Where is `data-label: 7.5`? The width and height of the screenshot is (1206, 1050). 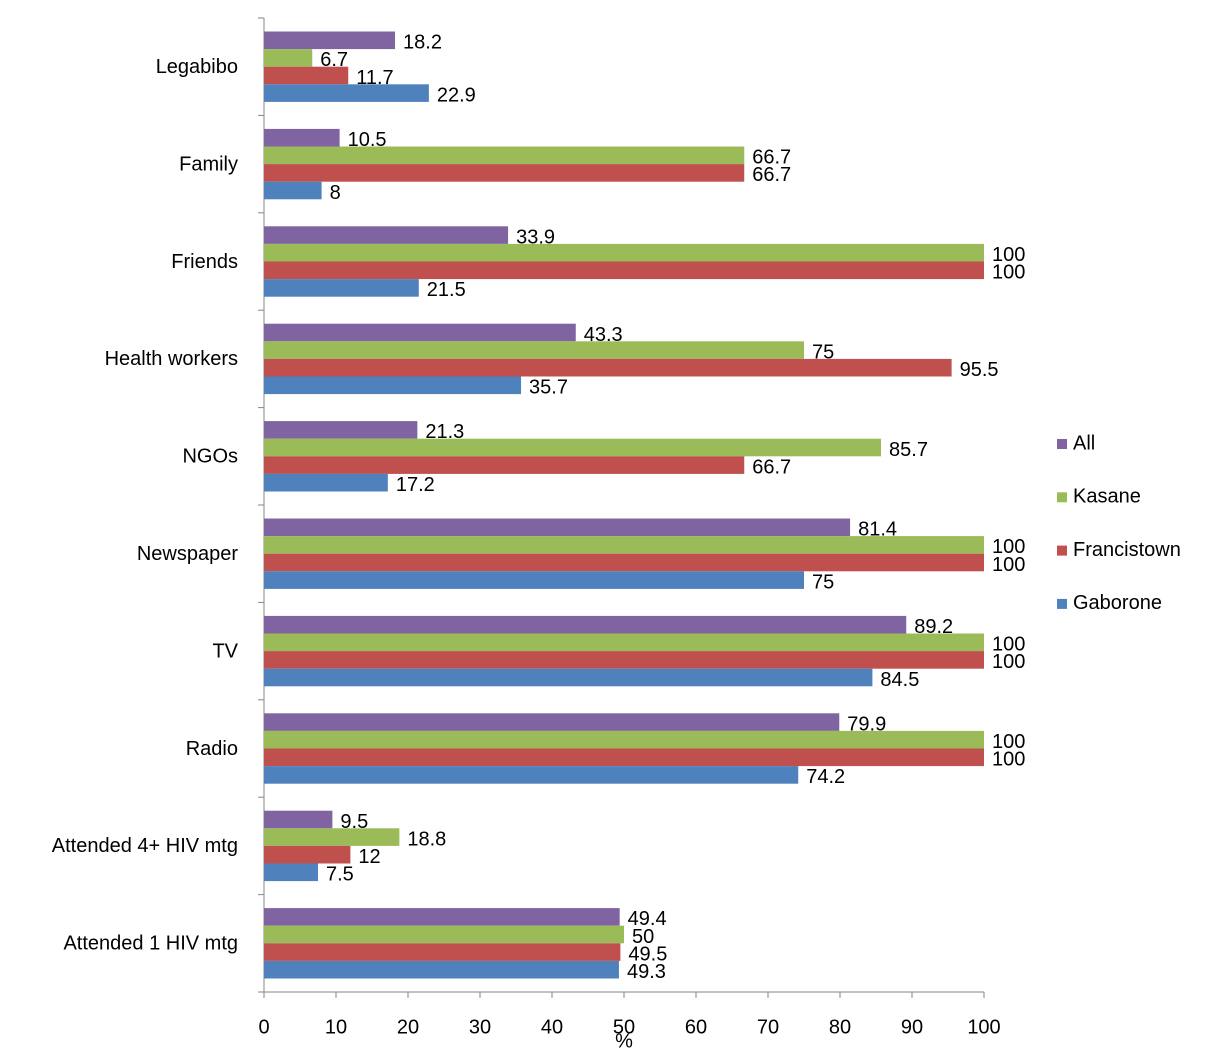
data-label: 7.5 is located at coordinates (340, 875).